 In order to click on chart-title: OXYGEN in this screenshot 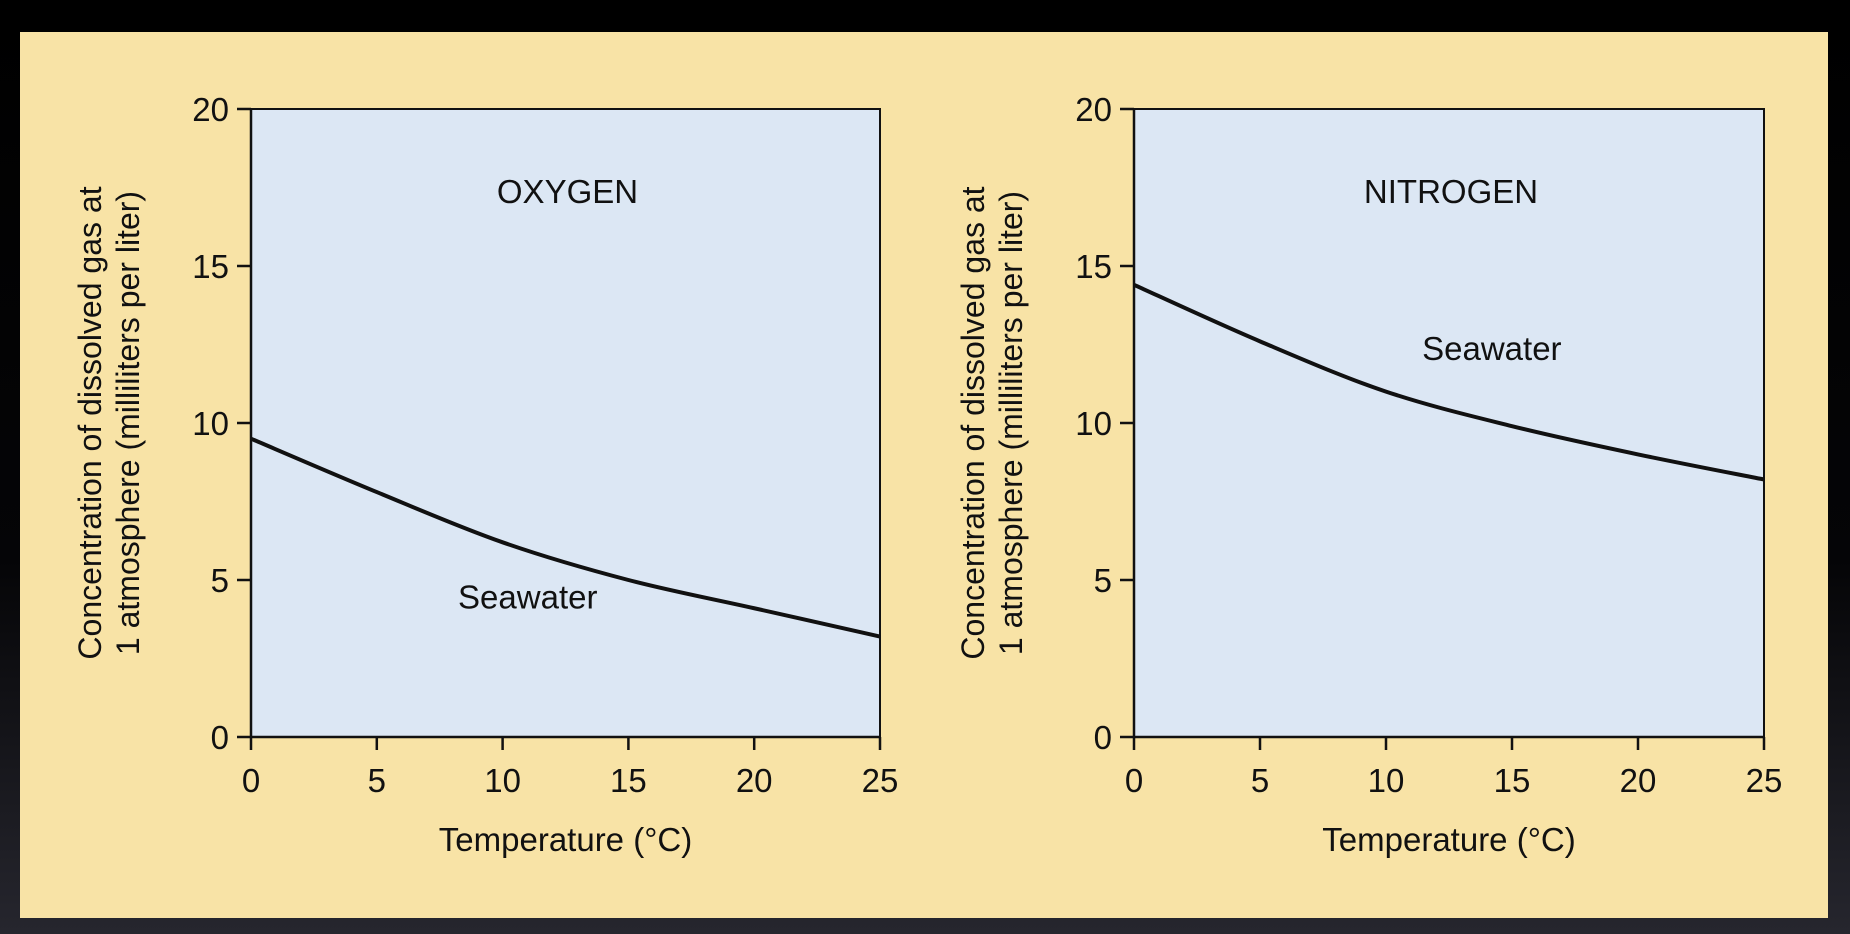, I will do `click(567, 191)`.